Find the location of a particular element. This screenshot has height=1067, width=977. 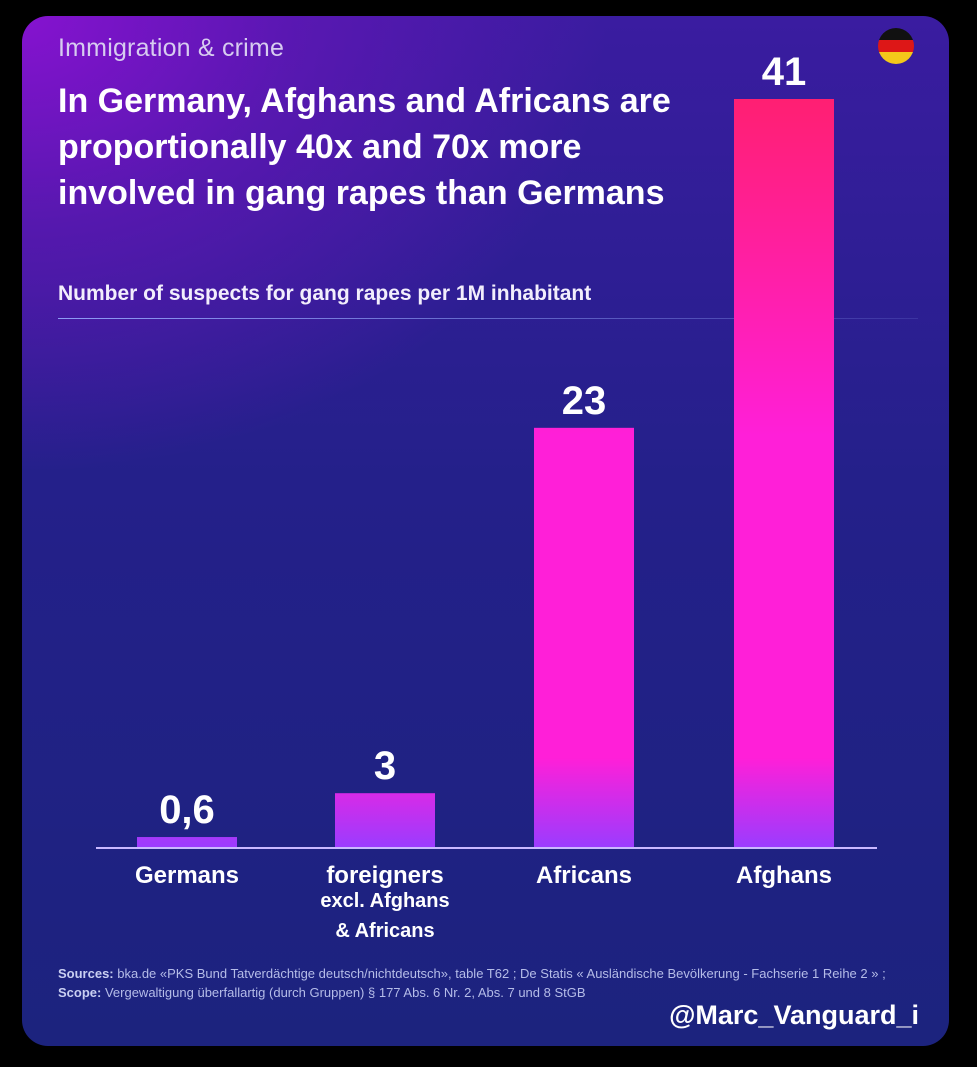

category-label: Afghans is located at coordinates (784, 875).